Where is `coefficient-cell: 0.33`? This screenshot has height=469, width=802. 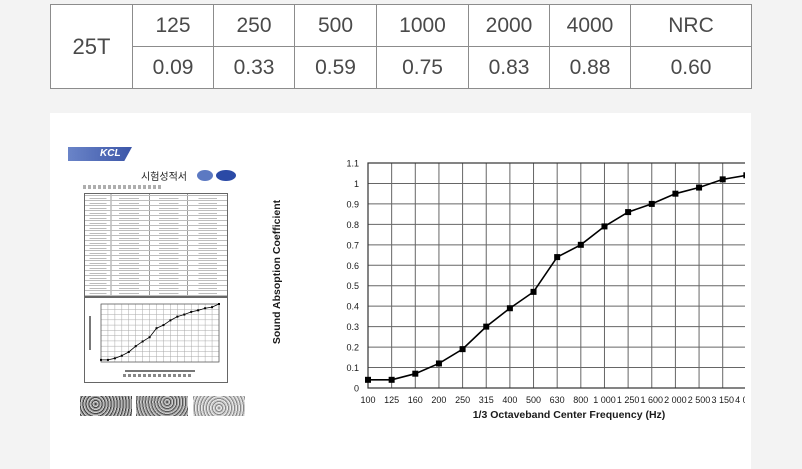
coefficient-cell: 0.33 is located at coordinates (254, 67).